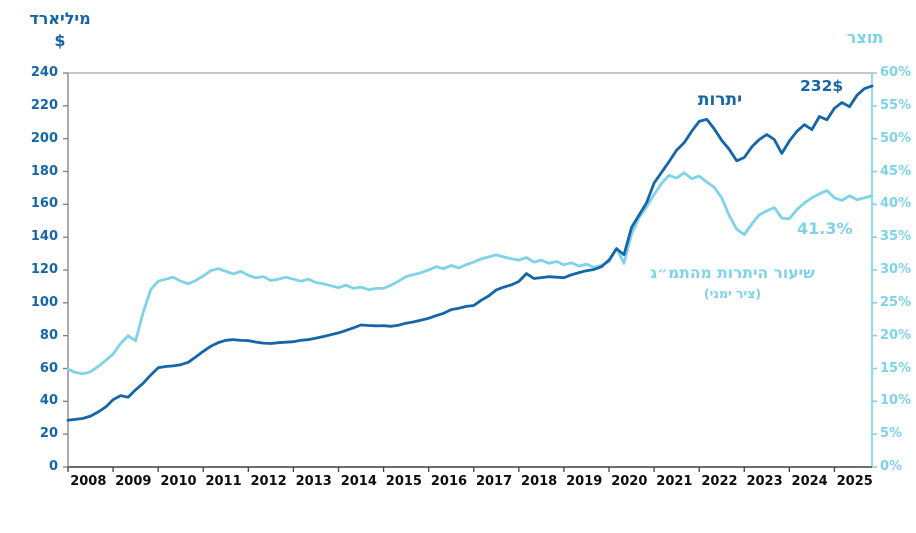 Image resolution: width=916 pixels, height=533 pixels. Describe the element at coordinates (358, 481) in the screenshot. I see `x-axis-tick-label: 2014` at that location.